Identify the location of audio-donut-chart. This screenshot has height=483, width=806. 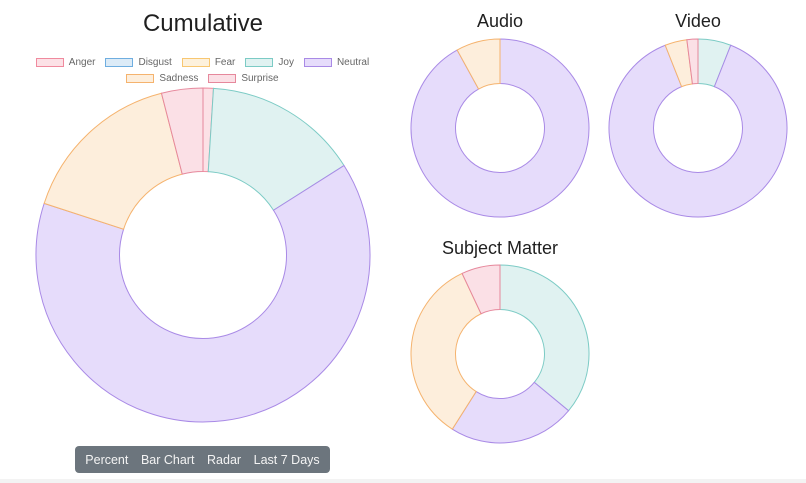
(500, 128).